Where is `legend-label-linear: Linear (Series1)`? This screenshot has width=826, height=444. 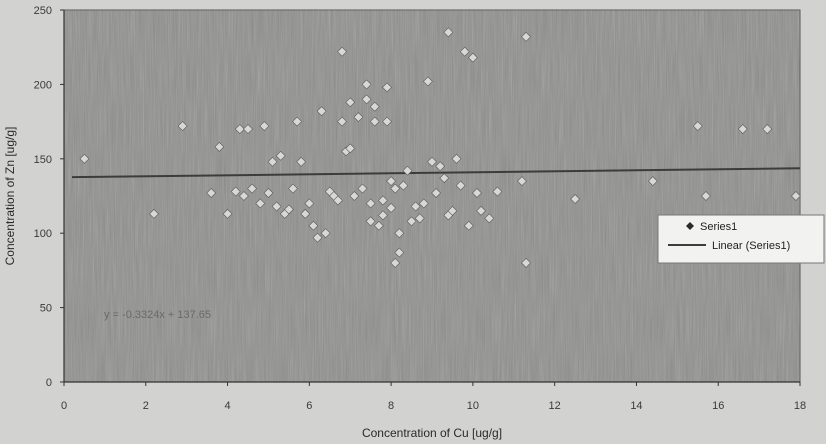 legend-label-linear: Linear (Series1) is located at coordinates (751, 246).